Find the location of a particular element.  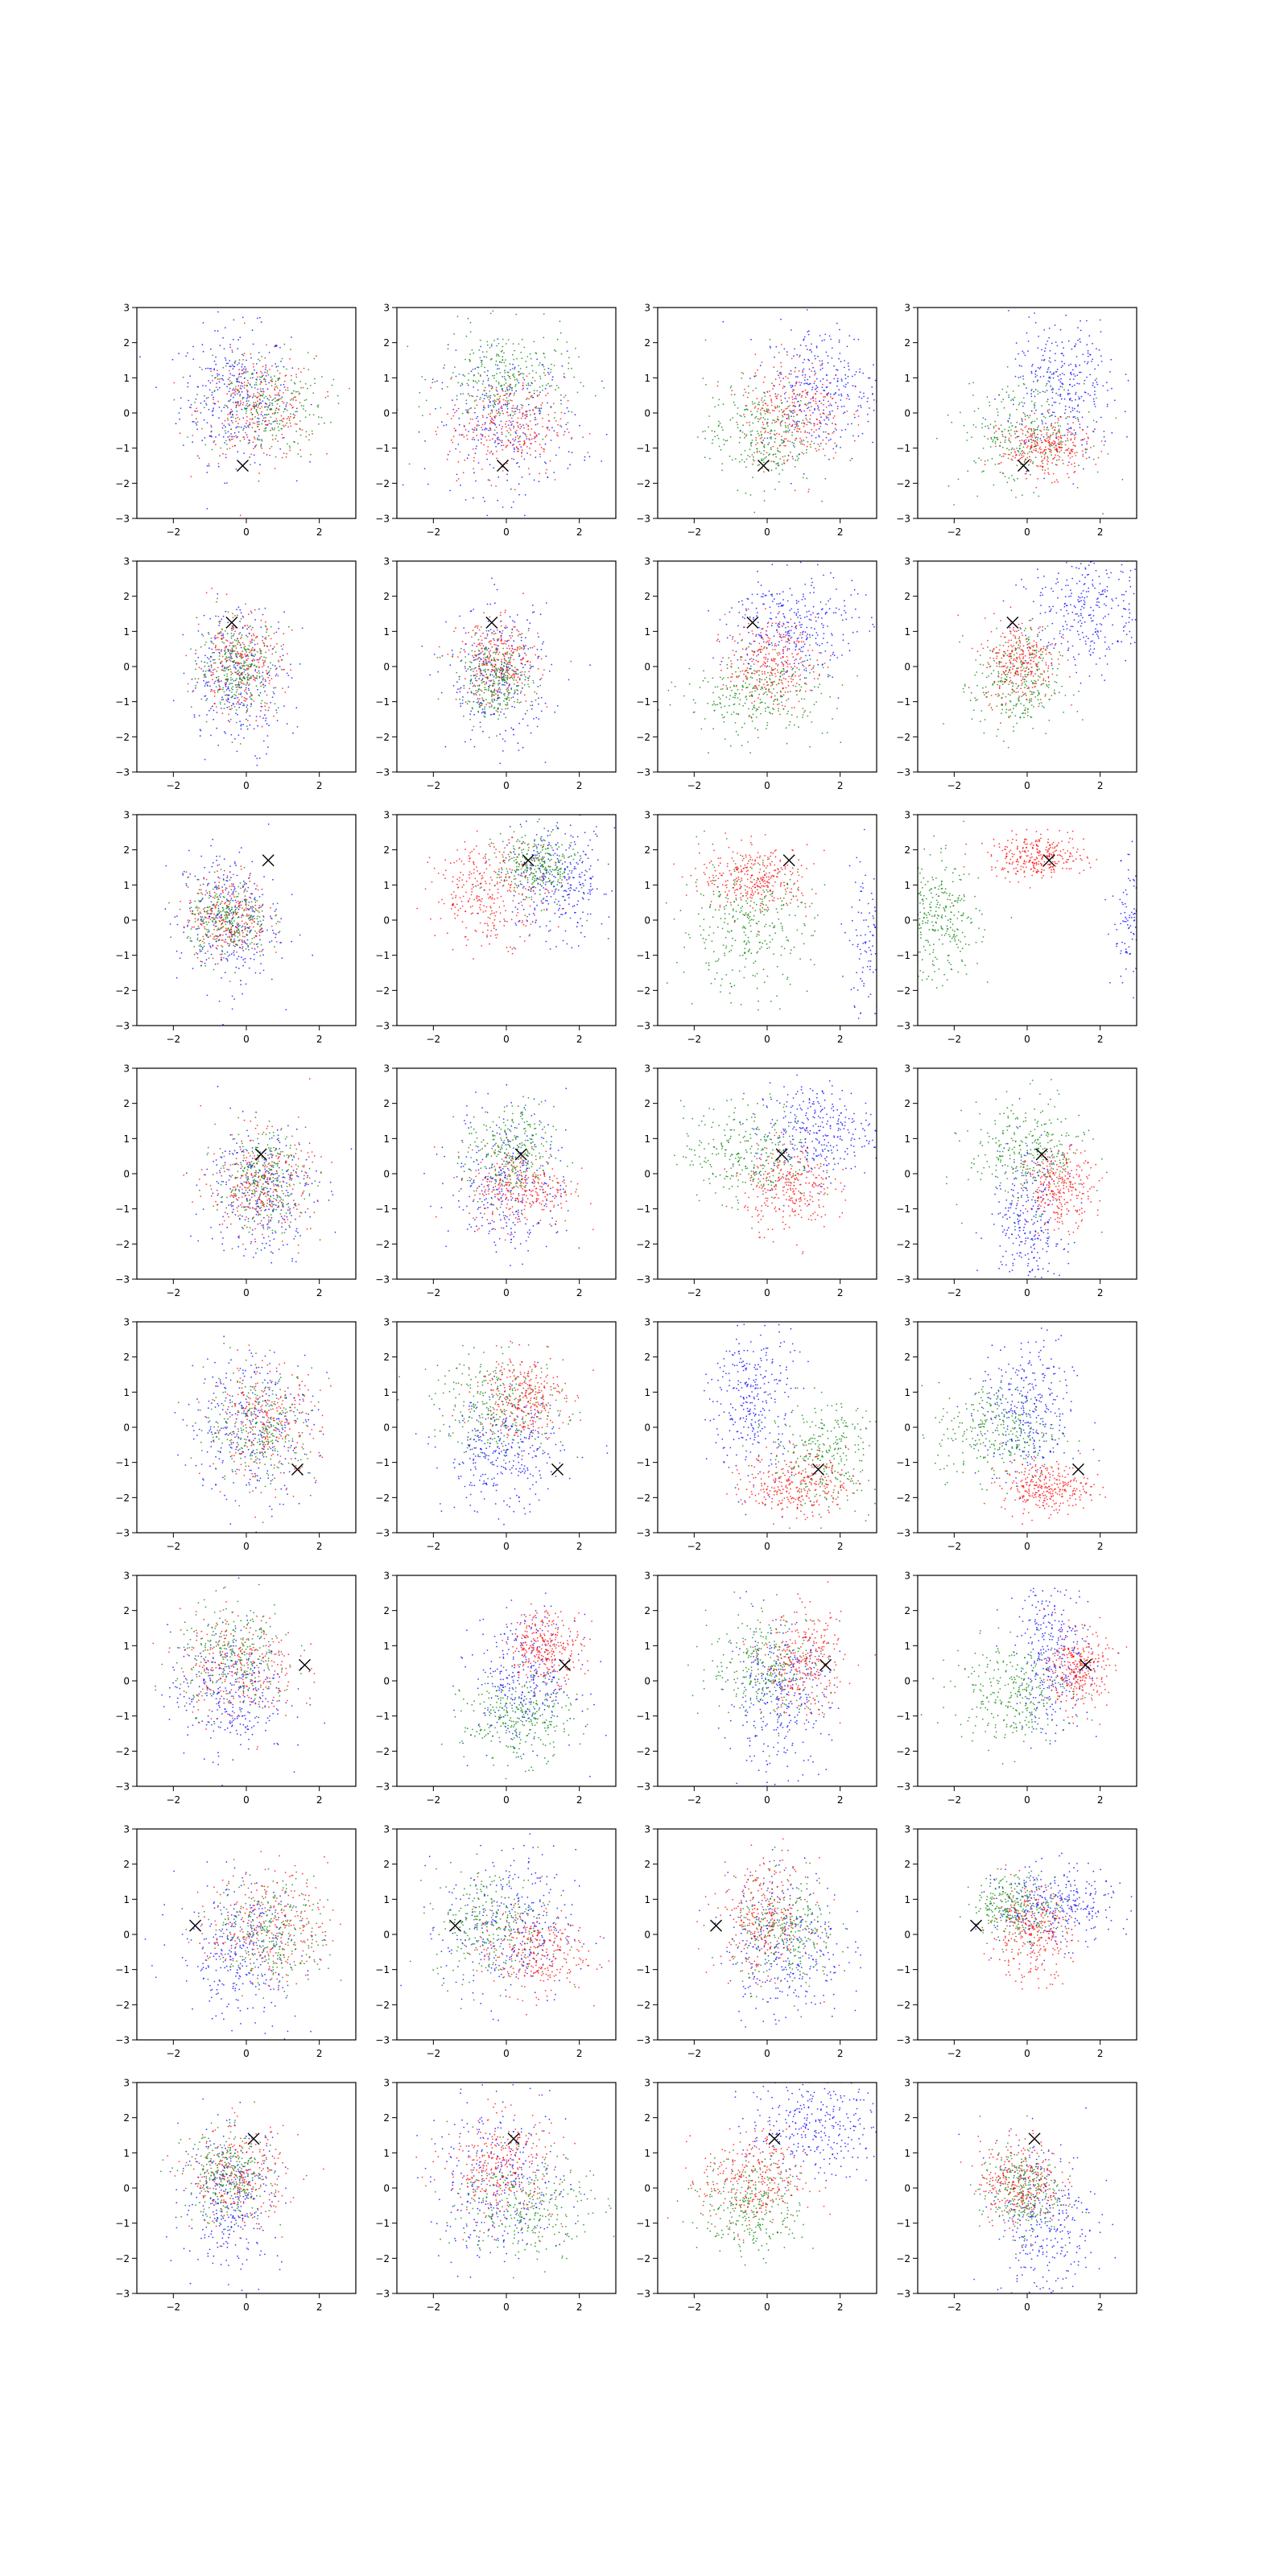

series-blue is located at coordinates (506, 671).